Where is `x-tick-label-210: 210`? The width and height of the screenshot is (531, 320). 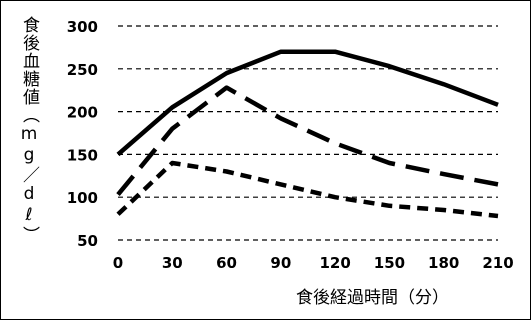
x-tick-label-210: 210 is located at coordinates (497, 263).